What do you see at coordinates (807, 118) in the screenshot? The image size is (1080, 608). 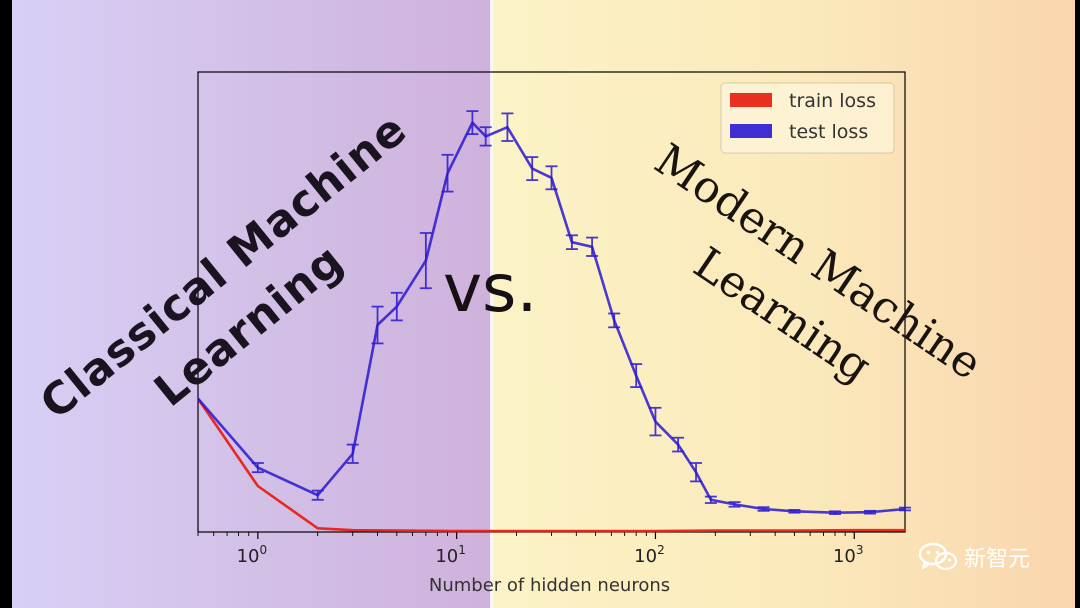 I see `chart-legend: train loss test loss` at bounding box center [807, 118].